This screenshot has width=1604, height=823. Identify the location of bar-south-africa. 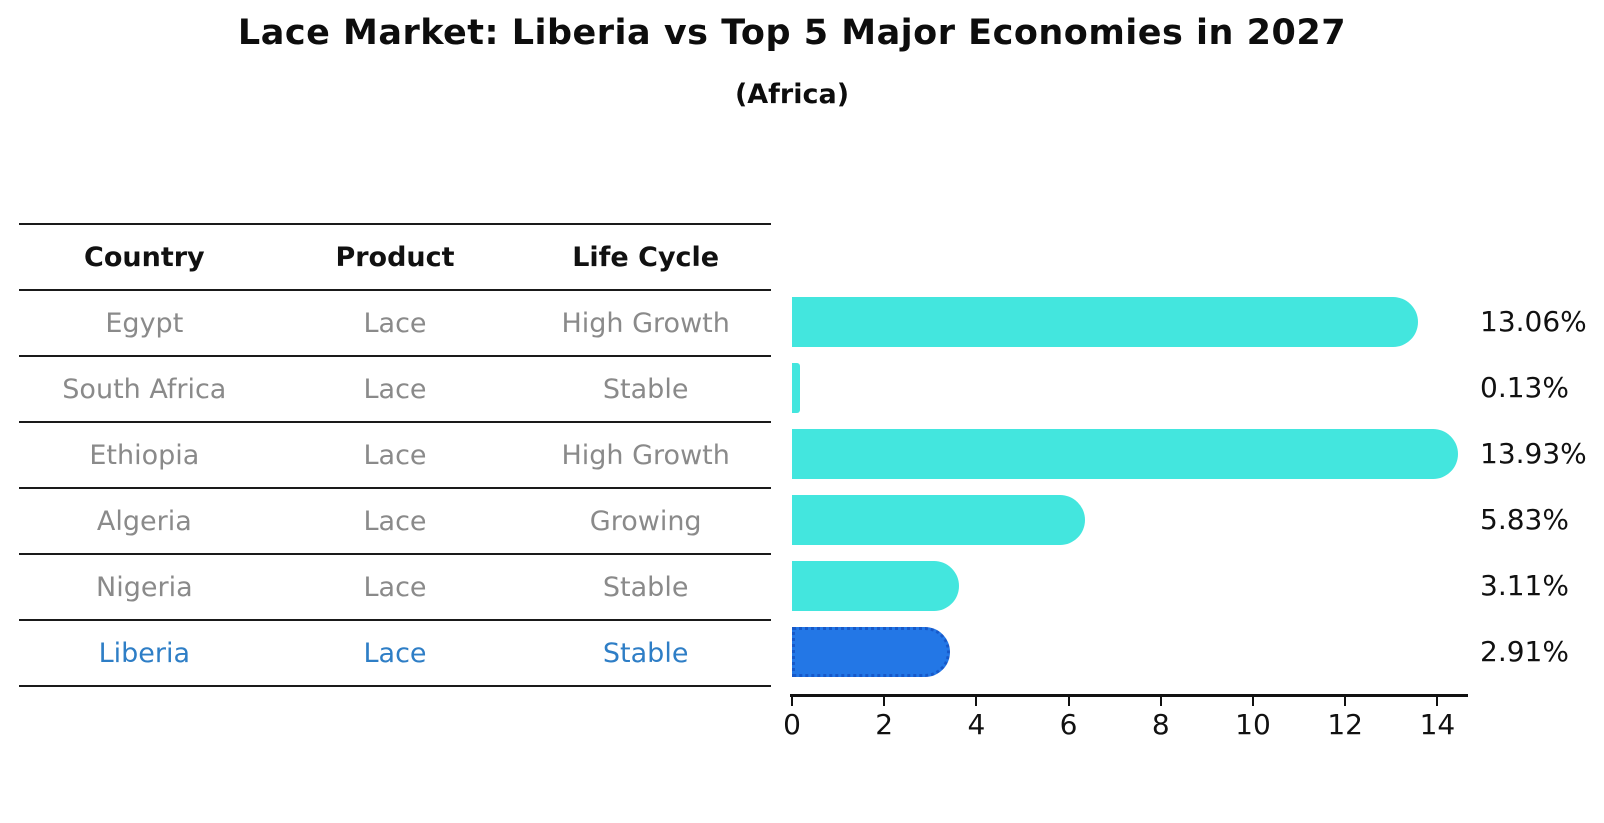
(796, 388).